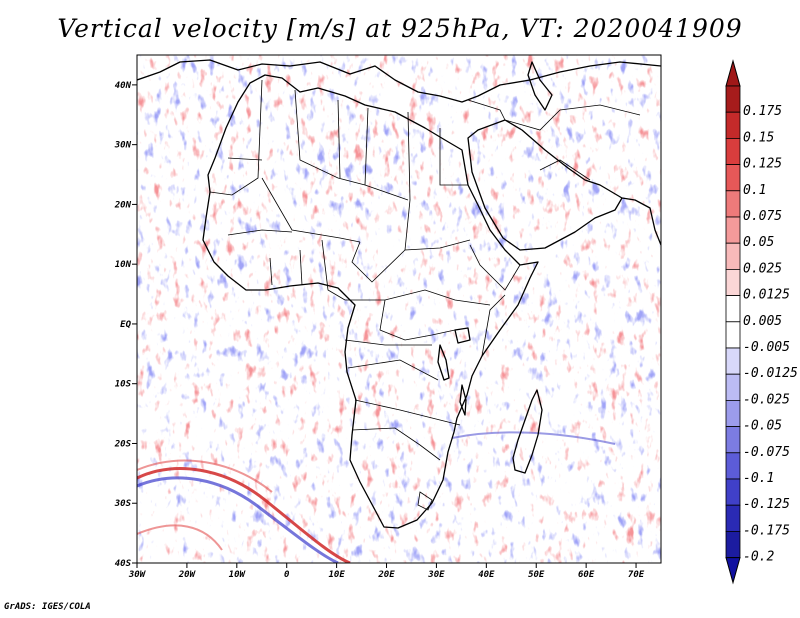  What do you see at coordinates (766, 530) in the screenshot?
I see `colorbar-label: -0.175` at bounding box center [766, 530].